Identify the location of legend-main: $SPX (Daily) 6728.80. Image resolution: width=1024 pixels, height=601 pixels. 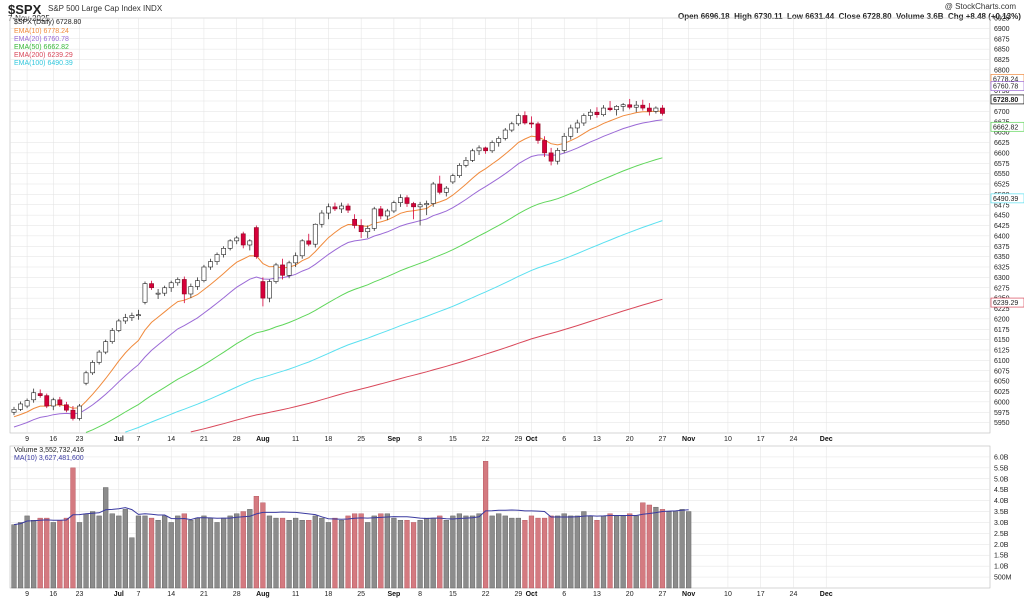
(47, 22).